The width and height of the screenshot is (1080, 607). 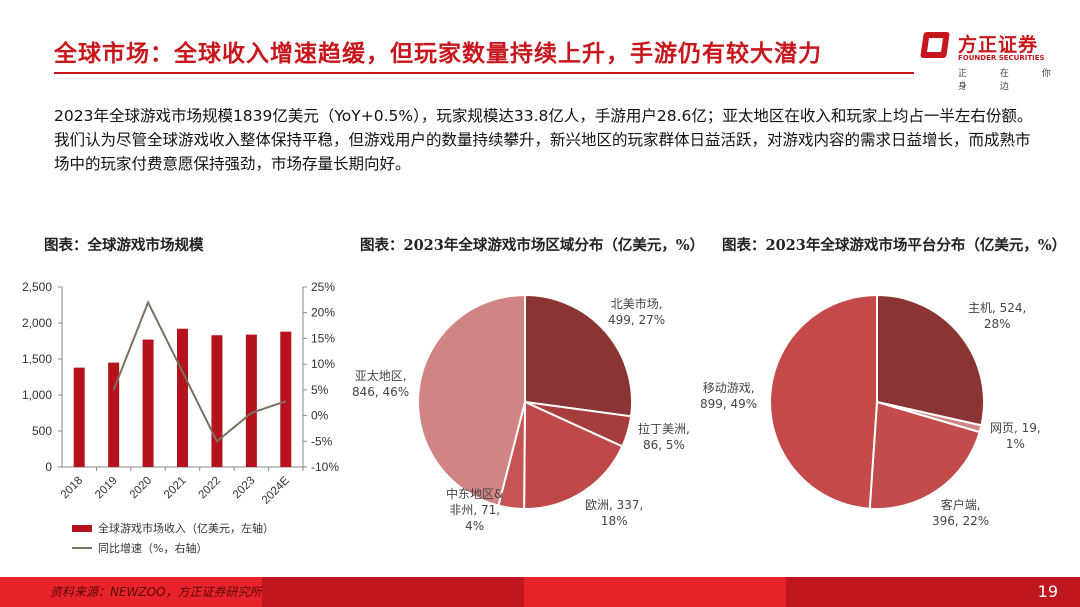 What do you see at coordinates (37, 395) in the screenshot?
I see `y-tick-label: 1,000` at bounding box center [37, 395].